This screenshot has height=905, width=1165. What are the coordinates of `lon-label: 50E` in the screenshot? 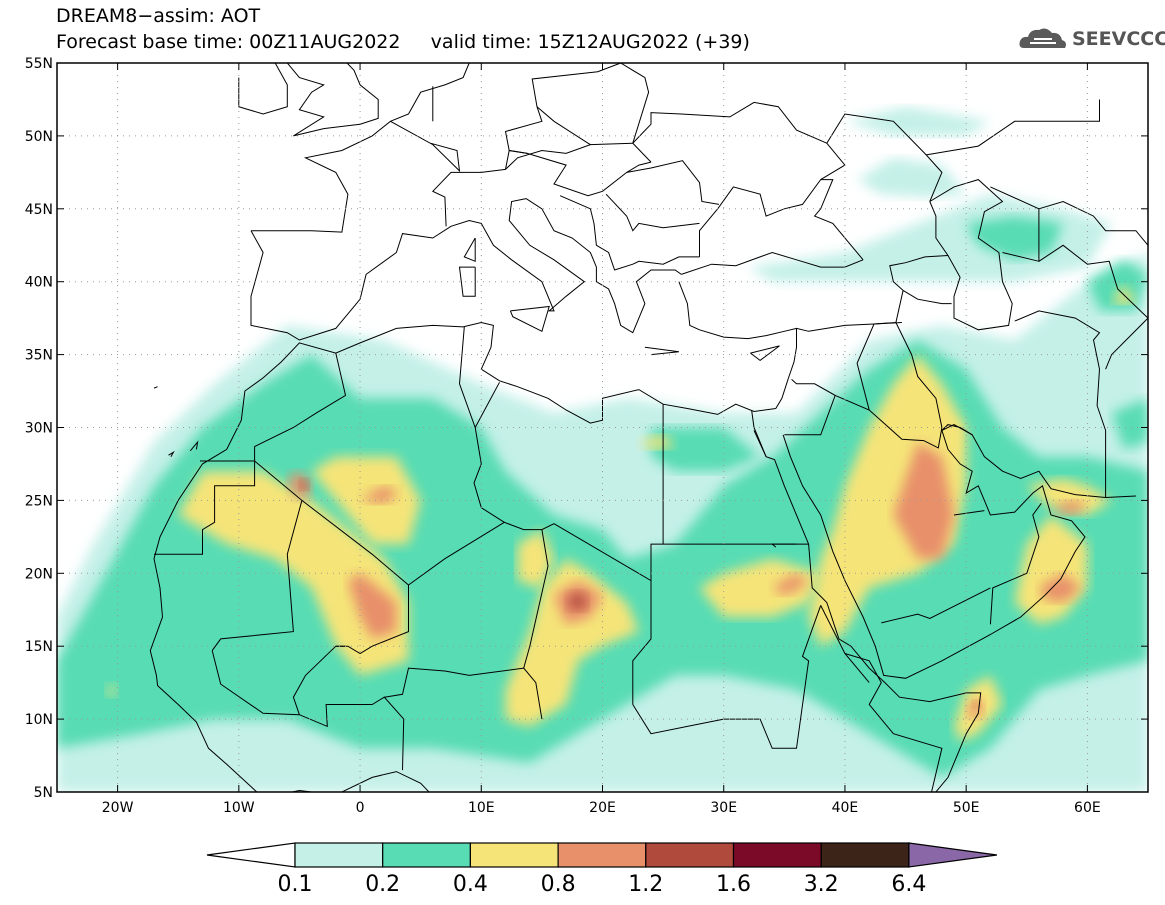 It's located at (966, 808).